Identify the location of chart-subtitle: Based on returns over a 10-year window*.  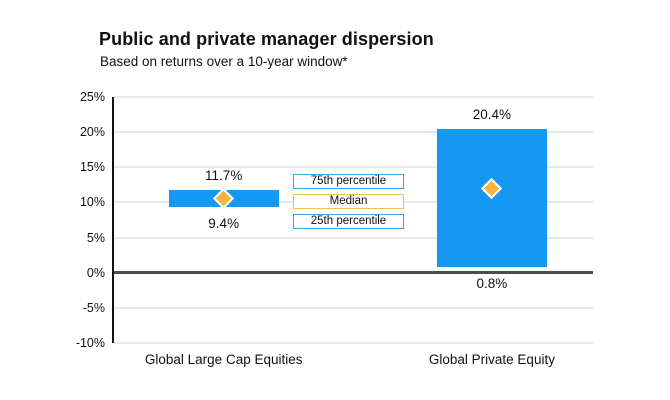
(224, 61).